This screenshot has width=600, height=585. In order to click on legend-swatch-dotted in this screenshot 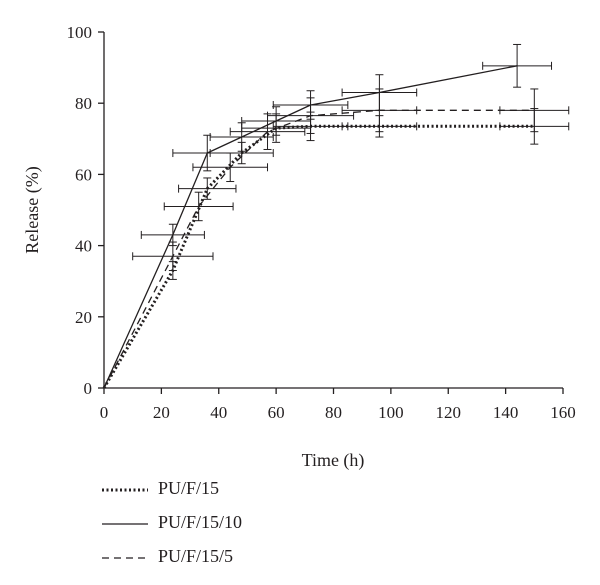, I will do `click(126, 490)`.